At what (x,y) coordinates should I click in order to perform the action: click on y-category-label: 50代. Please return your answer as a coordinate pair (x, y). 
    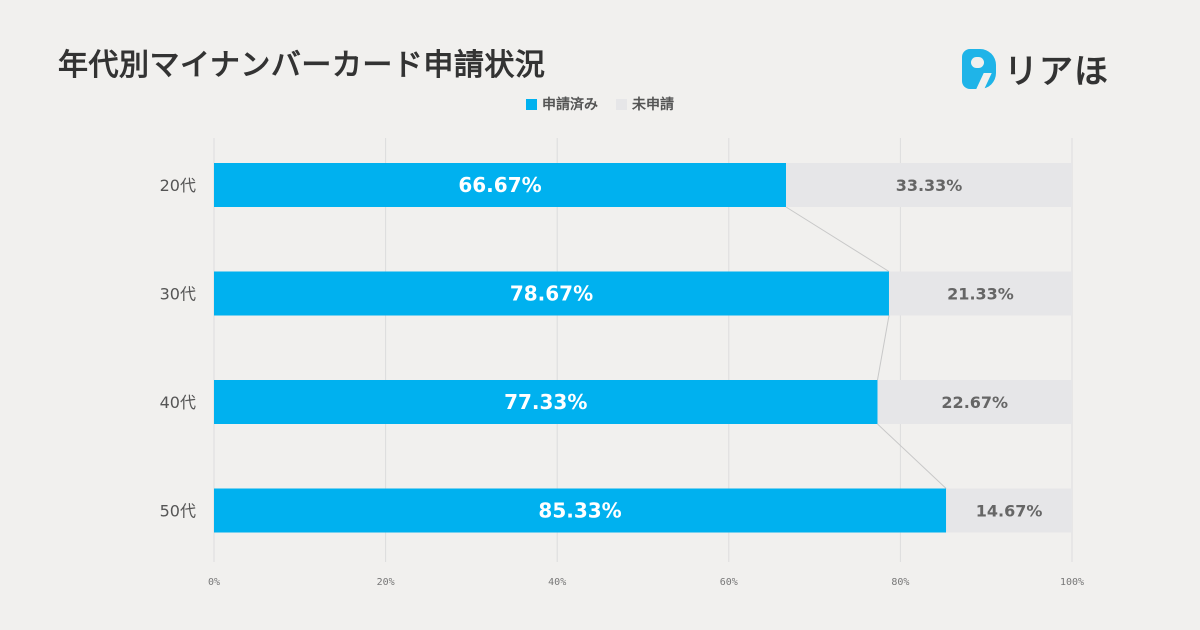
    Looking at the image, I should click on (178, 511).